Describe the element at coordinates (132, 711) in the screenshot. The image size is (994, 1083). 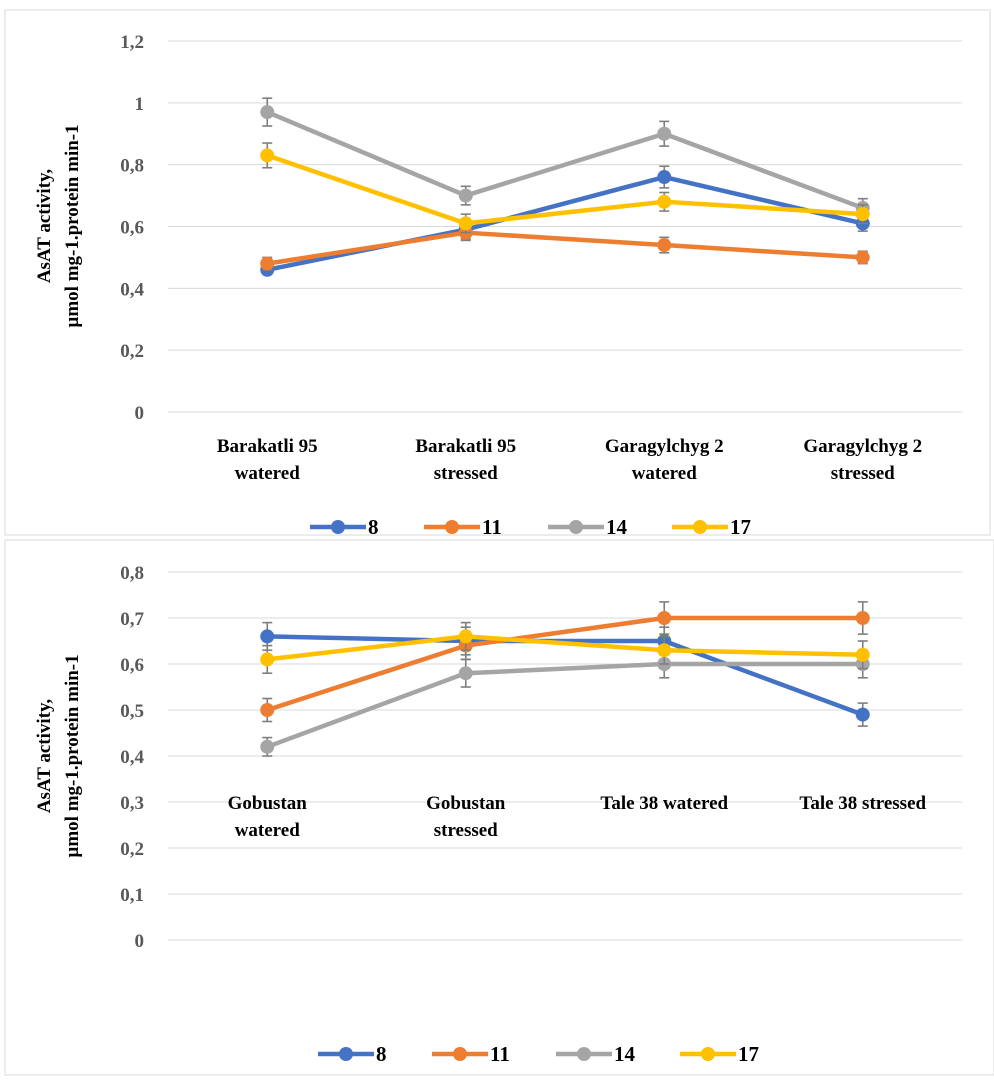
I see `y-tick-label: 0,5` at that location.